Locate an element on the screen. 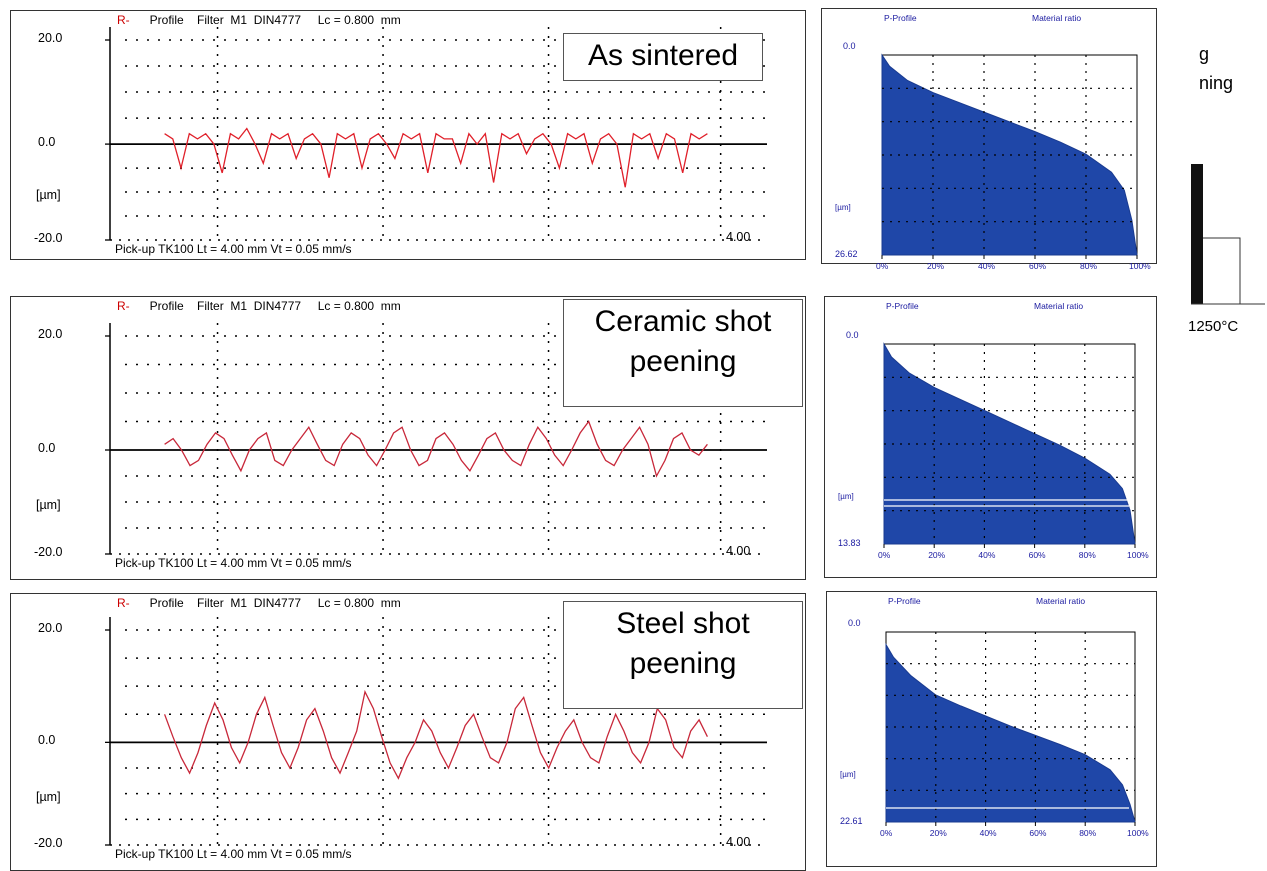  mr-bottom-value: 26.62 is located at coordinates (846, 254).